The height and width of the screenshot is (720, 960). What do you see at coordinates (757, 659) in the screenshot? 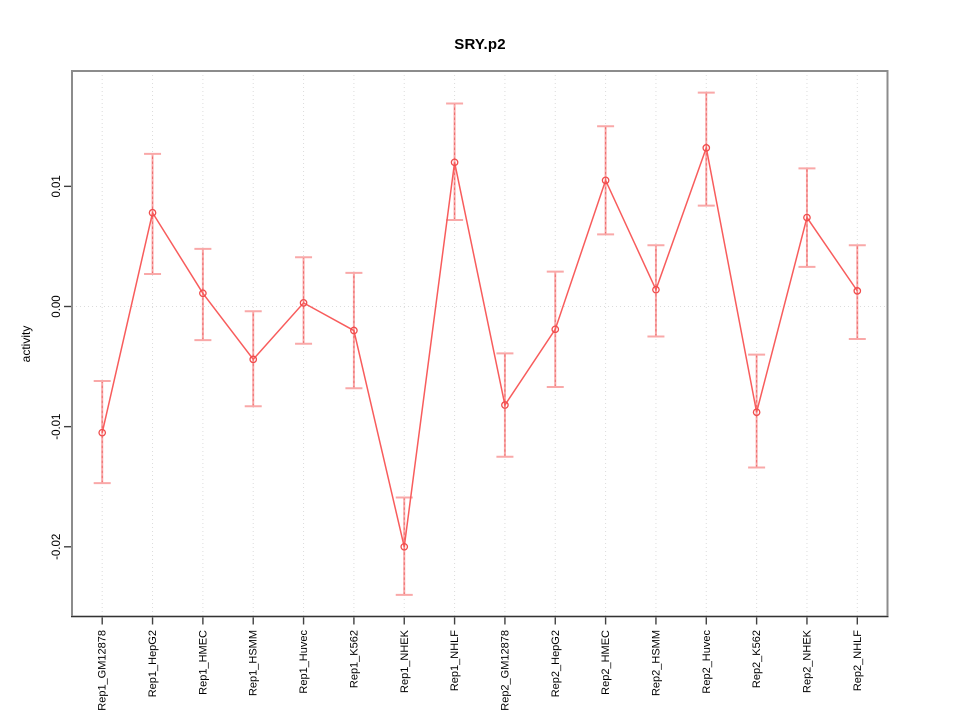
I see `x-category-label: Rep2_K562` at bounding box center [757, 659].